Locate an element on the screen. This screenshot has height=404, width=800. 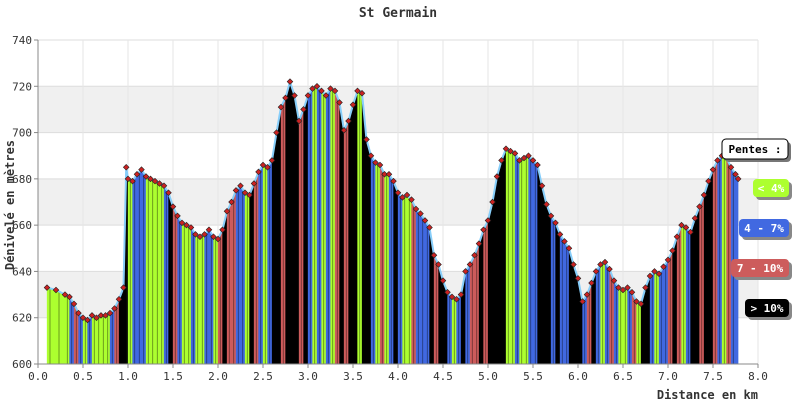
slope-legend: Pentes : < 4% 4 - 7% 7 - 10% > 10% is located at coordinates (756, 229).